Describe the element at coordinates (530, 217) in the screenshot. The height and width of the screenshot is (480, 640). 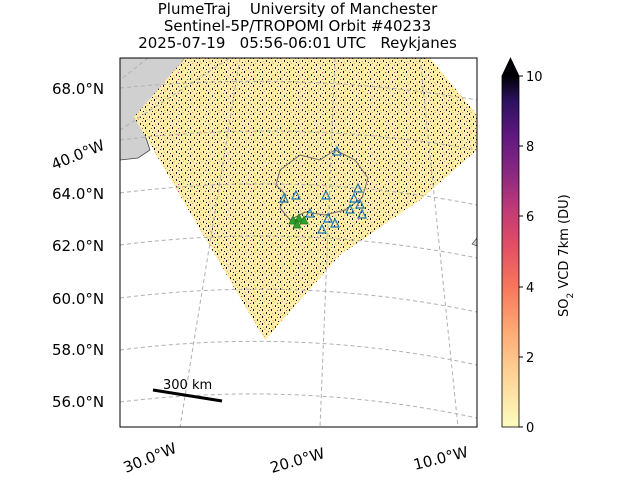
I see `cb-tick-6: 6` at that location.